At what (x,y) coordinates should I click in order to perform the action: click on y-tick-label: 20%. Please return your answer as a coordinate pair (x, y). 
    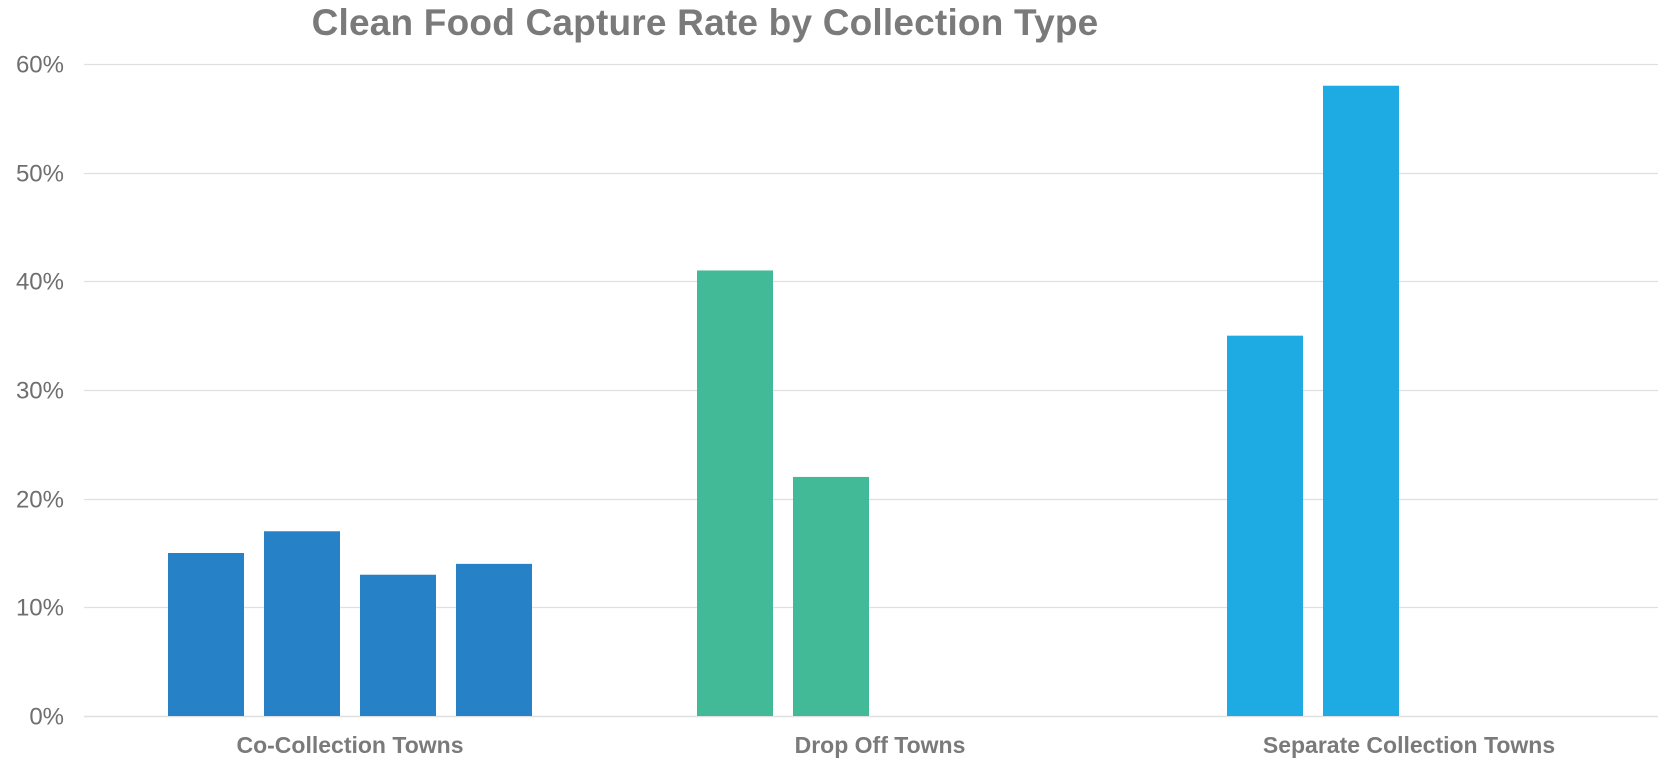
    Looking at the image, I should click on (40, 500).